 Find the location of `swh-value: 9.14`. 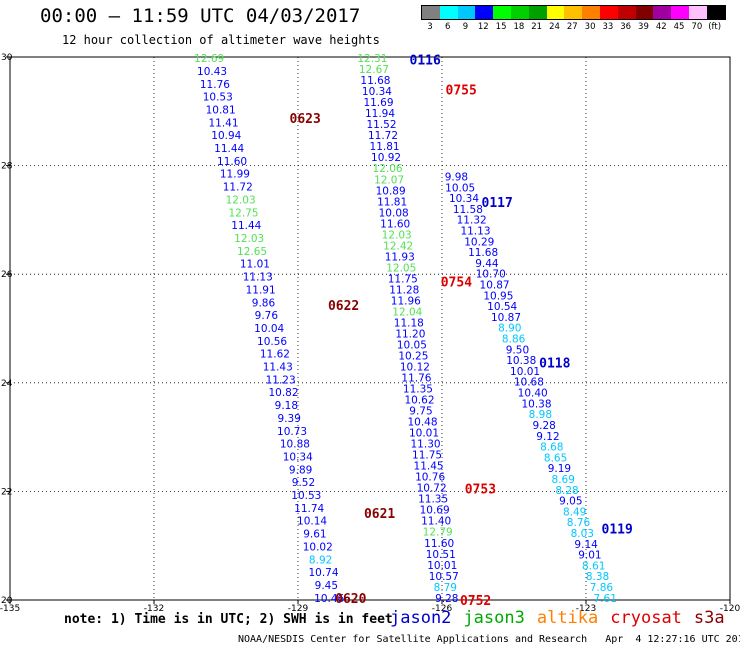

swh-value: 9.14 is located at coordinates (586, 545).